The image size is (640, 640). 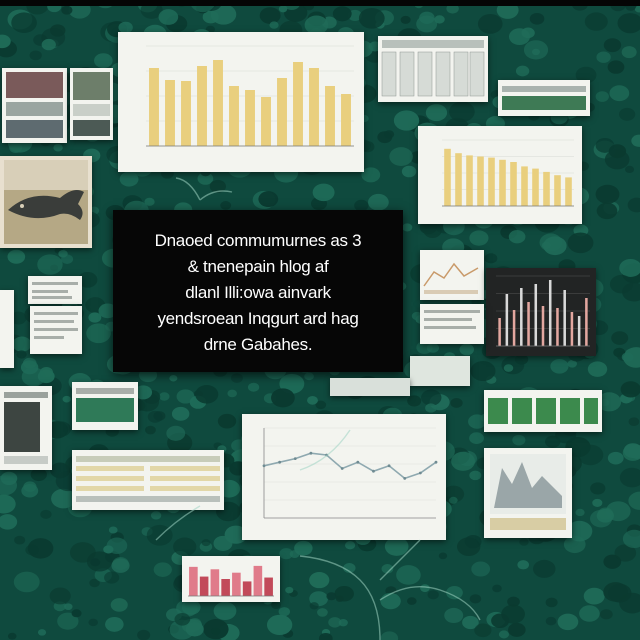 What do you see at coordinates (241, 102) in the screenshot?
I see `bar-chart-large` at bounding box center [241, 102].